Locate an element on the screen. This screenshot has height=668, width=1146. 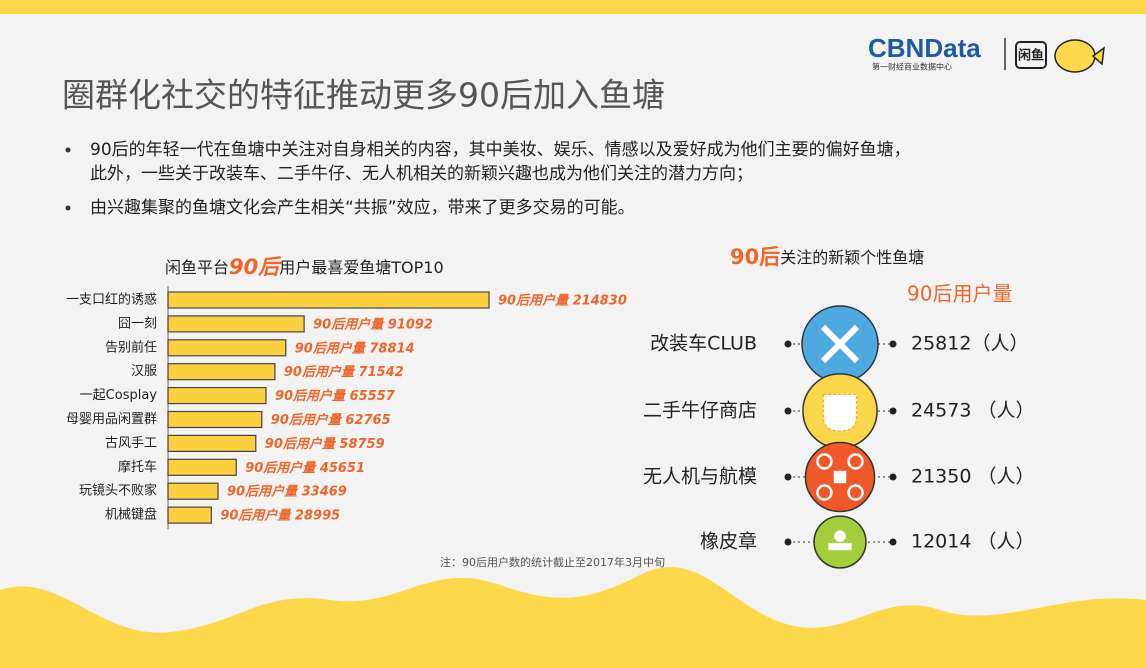
category-label: 玩镜头不败家 is located at coordinates (118, 491).